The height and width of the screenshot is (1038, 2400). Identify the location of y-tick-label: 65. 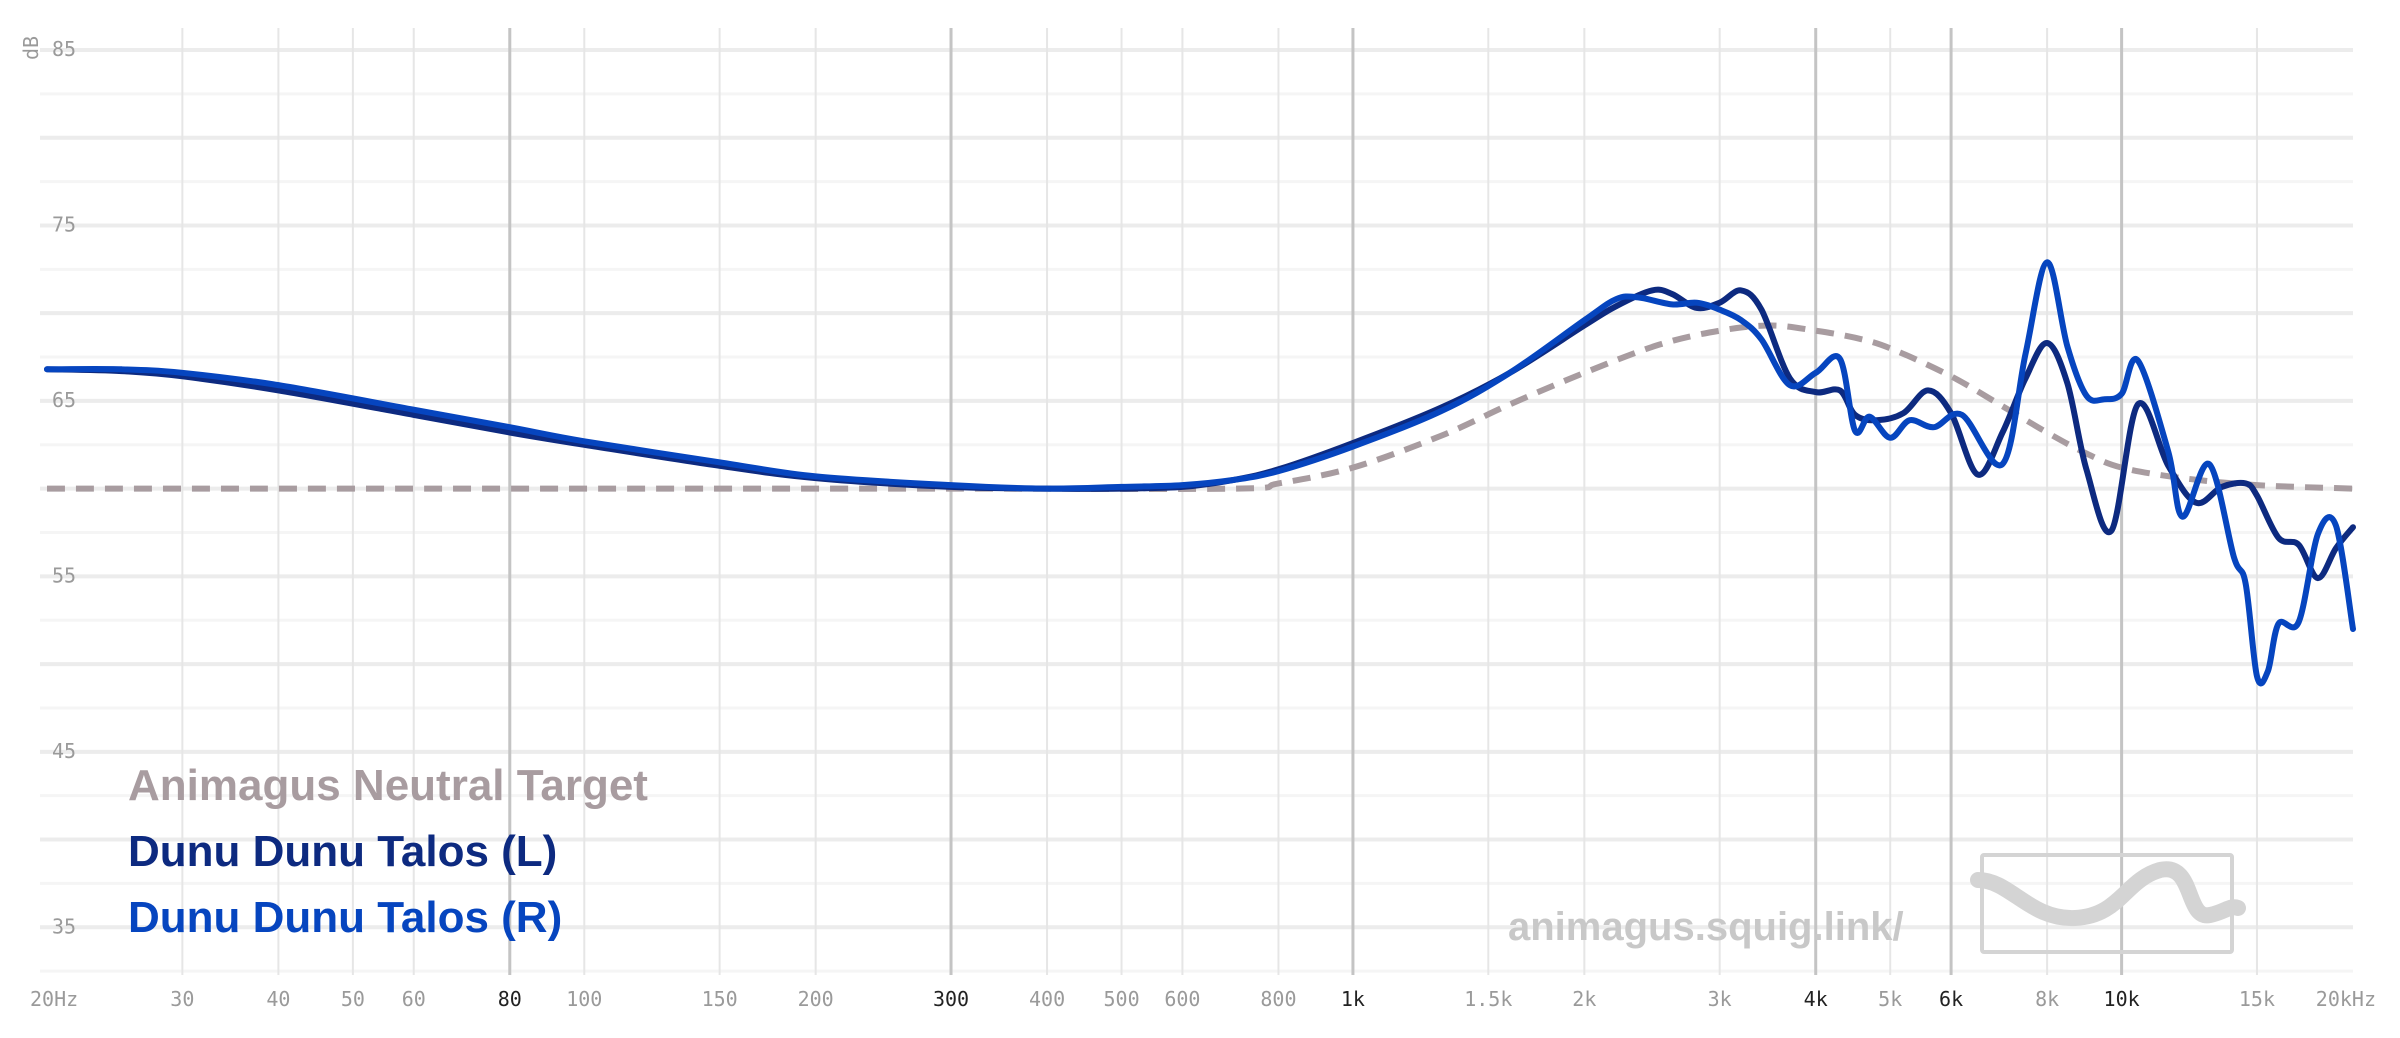
(64, 400).